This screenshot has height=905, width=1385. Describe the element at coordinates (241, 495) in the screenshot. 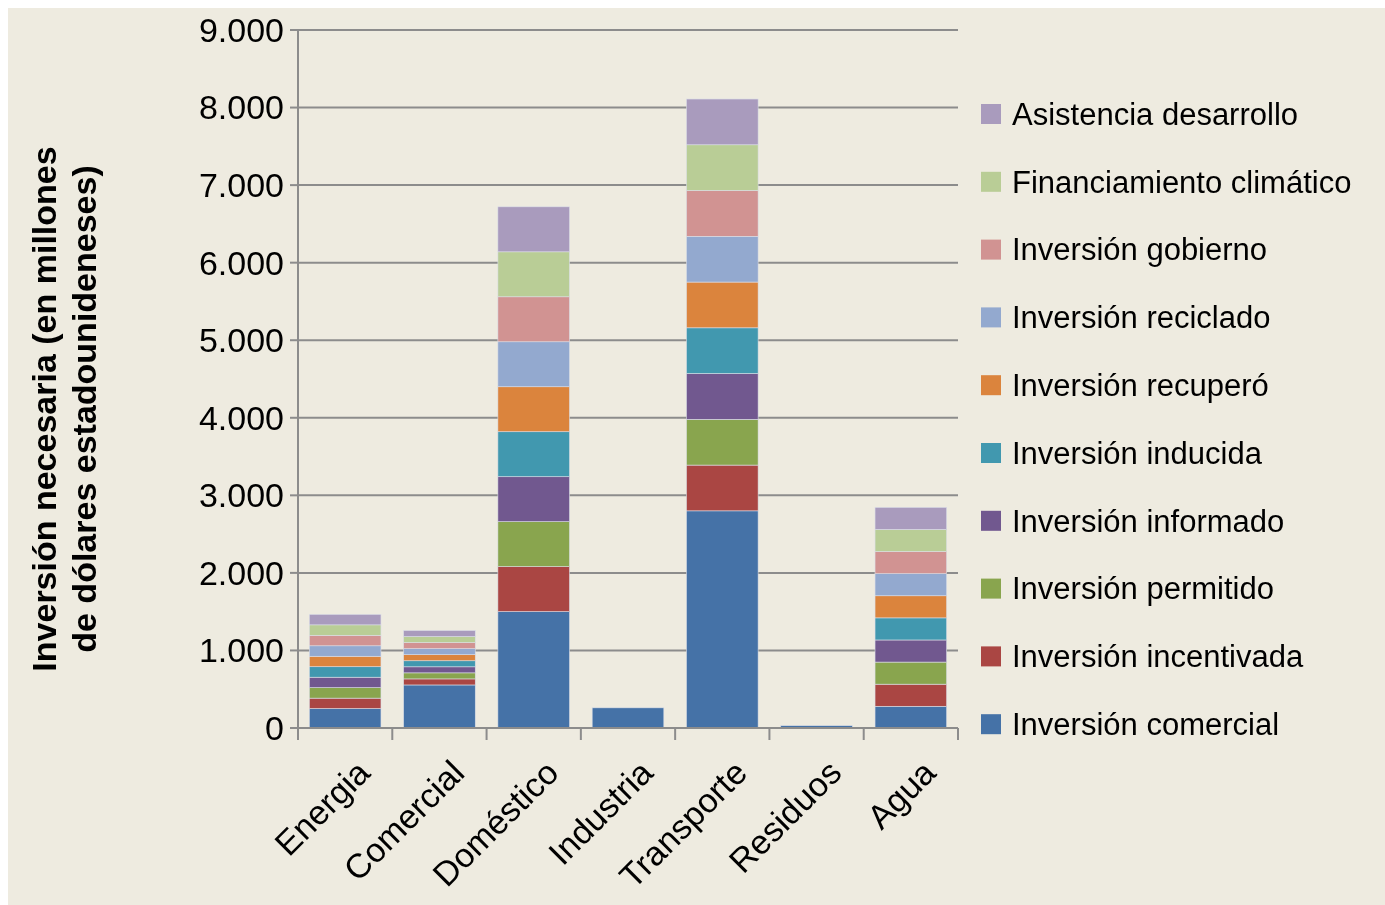

I see `y-tick-label: 3.000` at that location.